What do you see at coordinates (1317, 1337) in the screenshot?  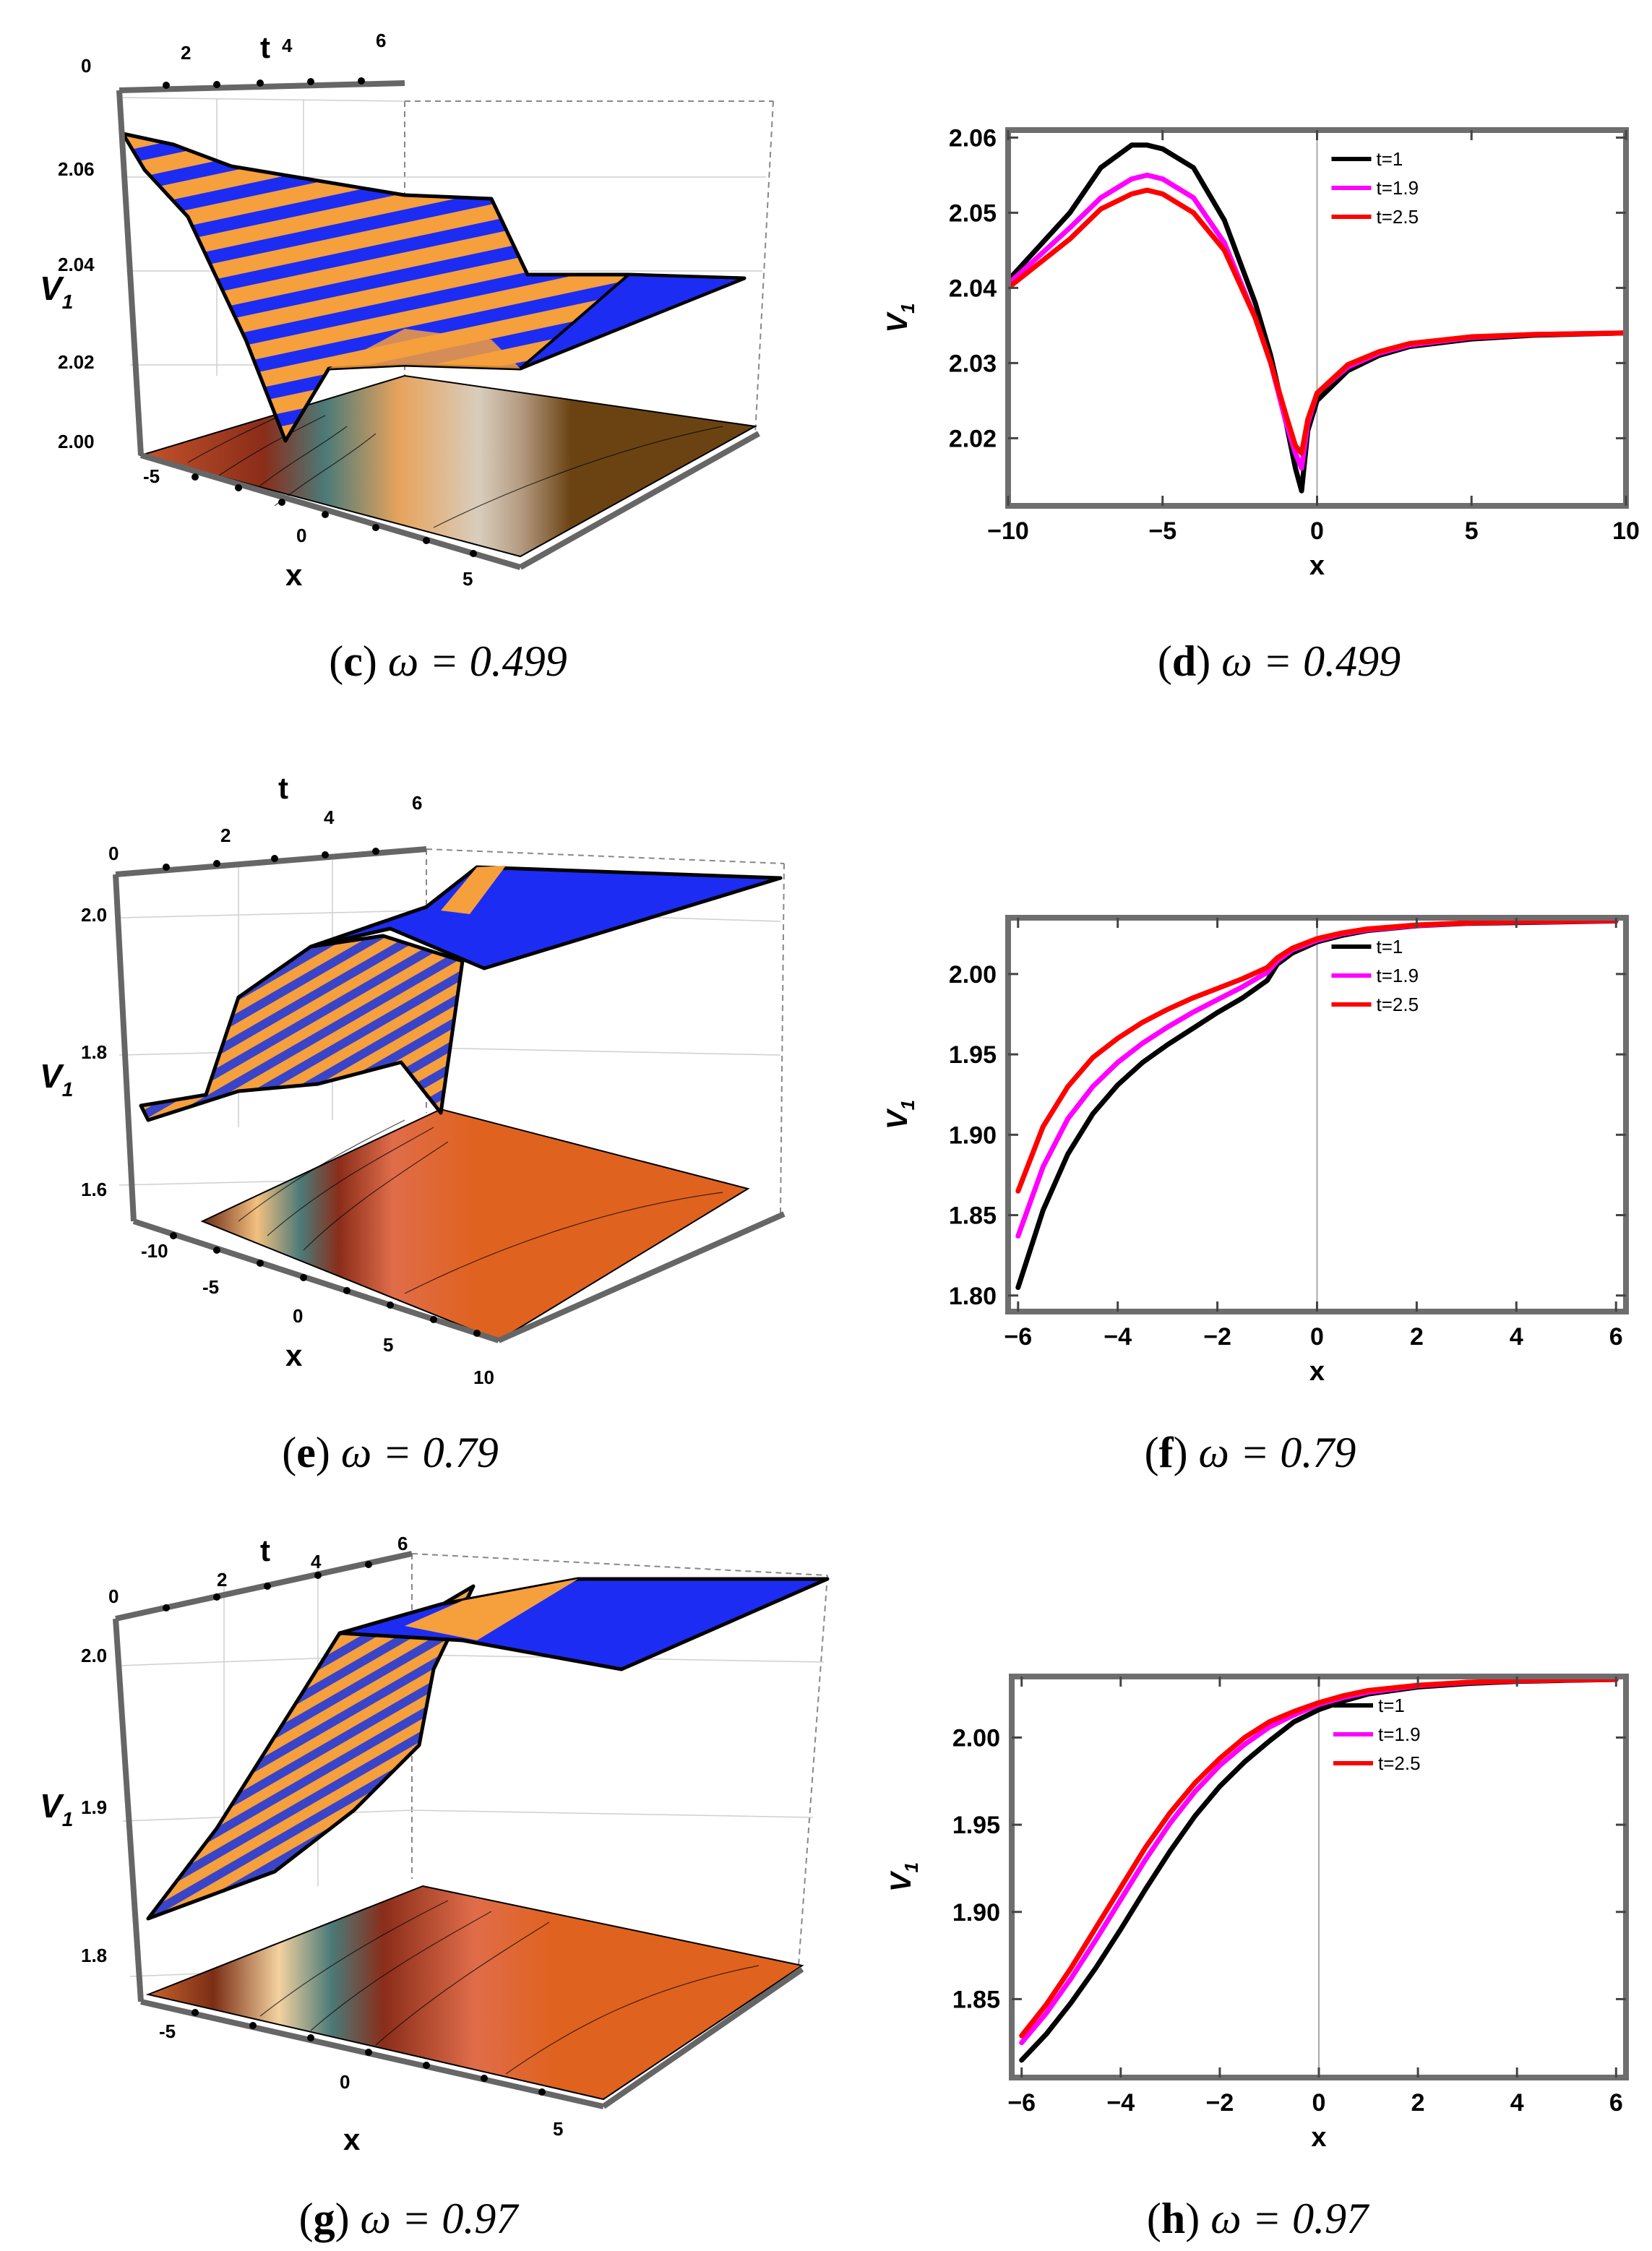 I see `panel-f-x-tick-label: 0` at bounding box center [1317, 1337].